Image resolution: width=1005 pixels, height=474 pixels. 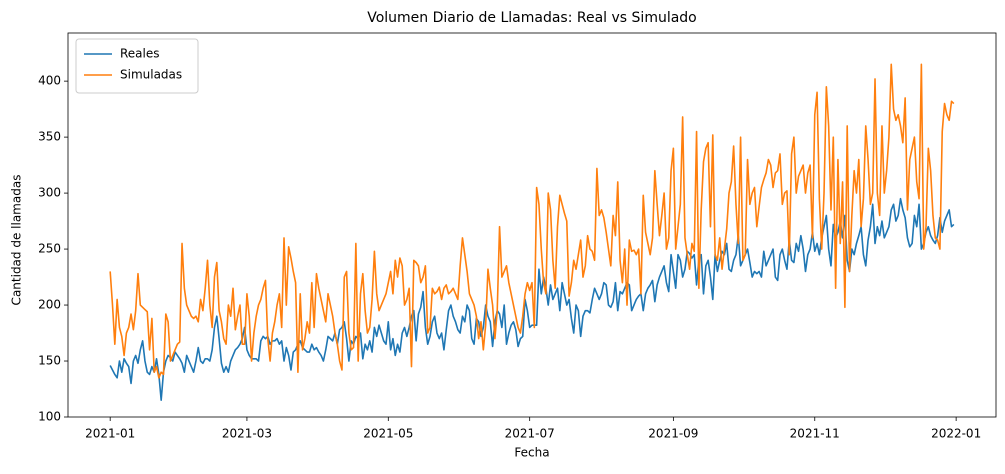 I want to click on legend-label: Reales, so click(x=140, y=54).